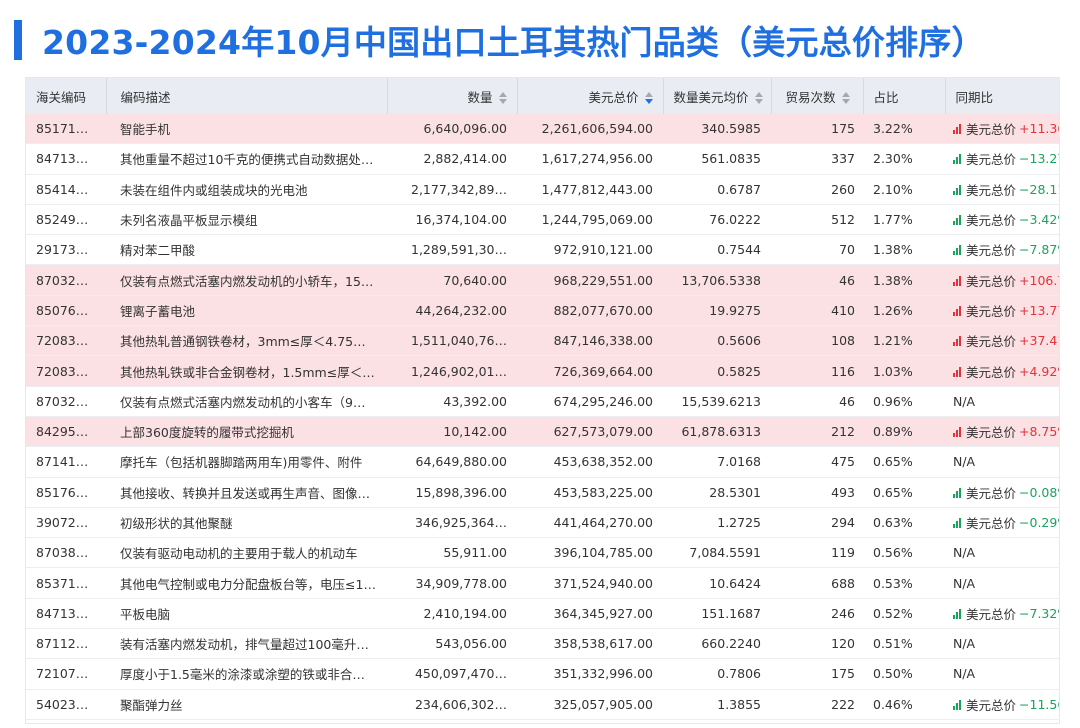 Image resolution: width=1080 pixels, height=728 pixels. Describe the element at coordinates (717, 432) in the screenshot. I see `cell-avg: 61,878.6313` at that location.